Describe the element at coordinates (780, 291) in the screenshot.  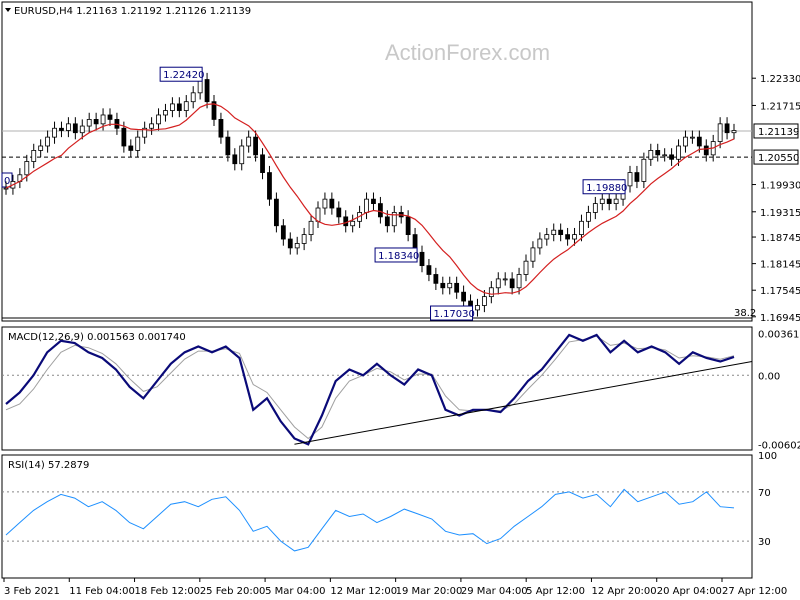
I see `price-tick-label: 1.17545` at that location.